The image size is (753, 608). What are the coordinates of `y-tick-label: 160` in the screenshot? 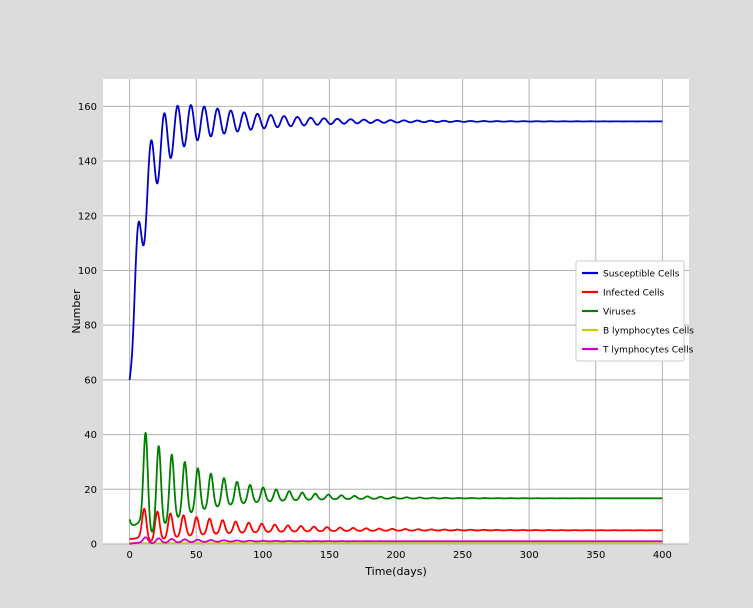 It's located at (87, 107).